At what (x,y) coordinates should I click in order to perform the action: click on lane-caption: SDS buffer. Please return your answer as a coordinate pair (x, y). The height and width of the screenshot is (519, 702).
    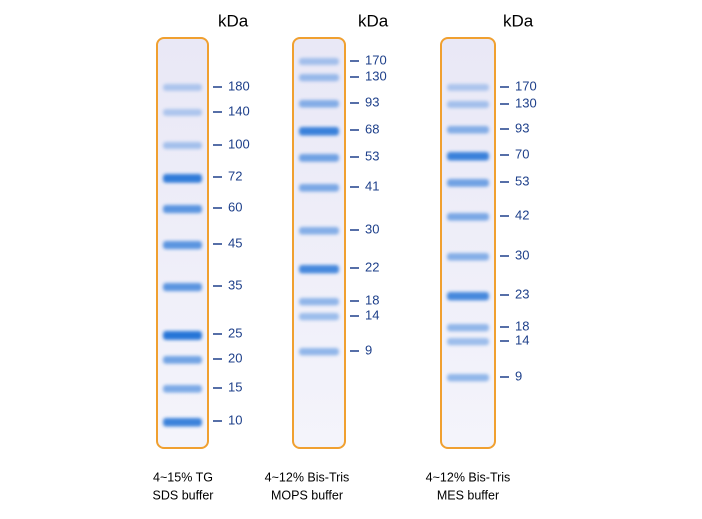
    Looking at the image, I should click on (183, 495).